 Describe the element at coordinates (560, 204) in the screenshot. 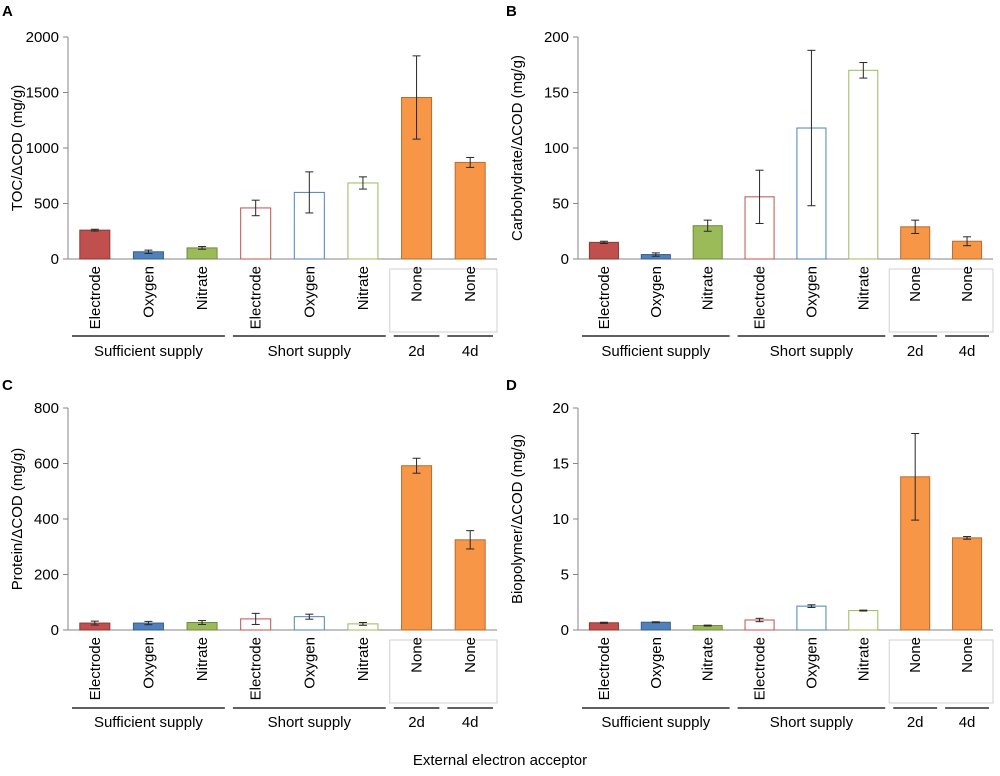

I see `y-tick-label: 50` at that location.